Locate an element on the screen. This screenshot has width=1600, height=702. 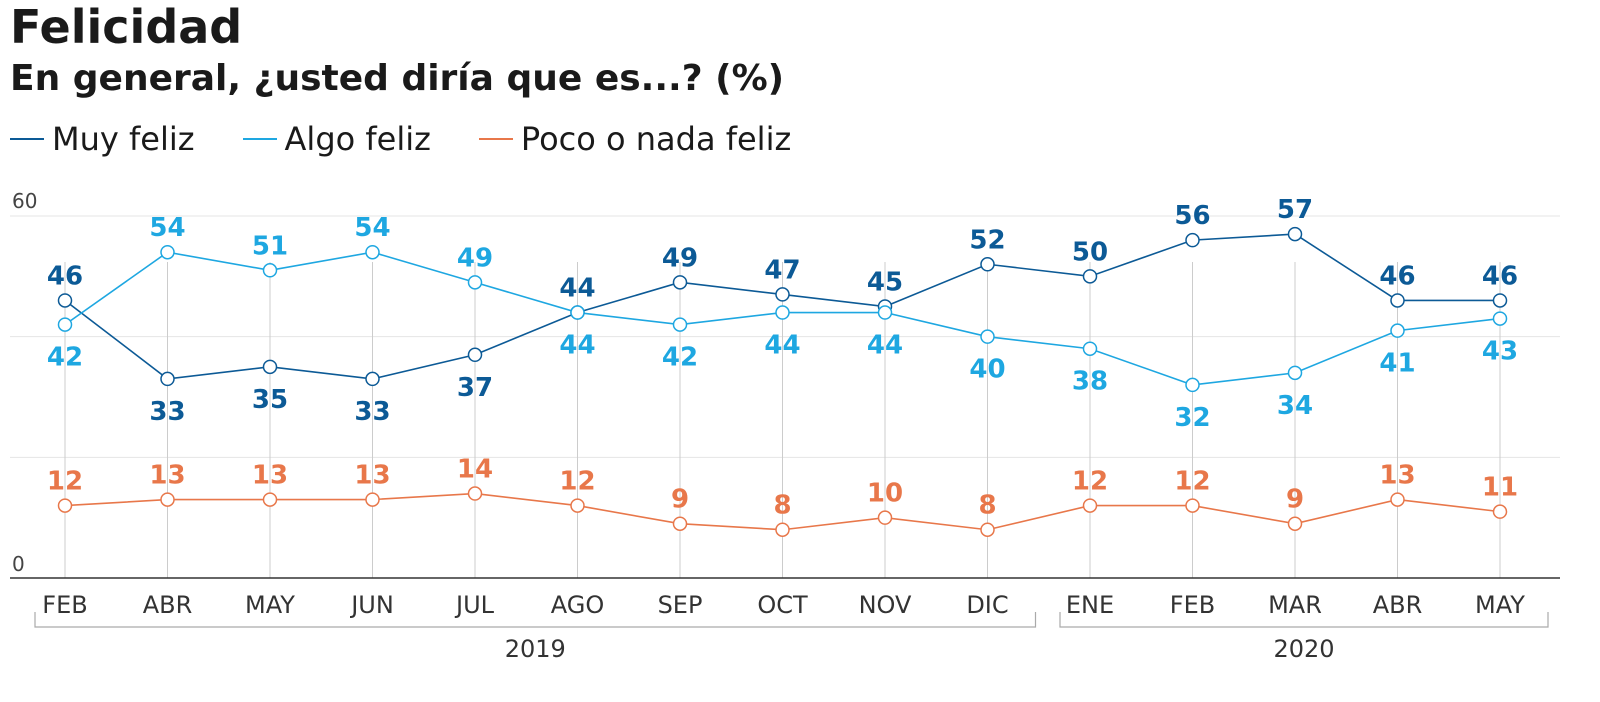
legend: Muy feliz Algo feliz Poco o nada feliz is located at coordinates (424, 139).